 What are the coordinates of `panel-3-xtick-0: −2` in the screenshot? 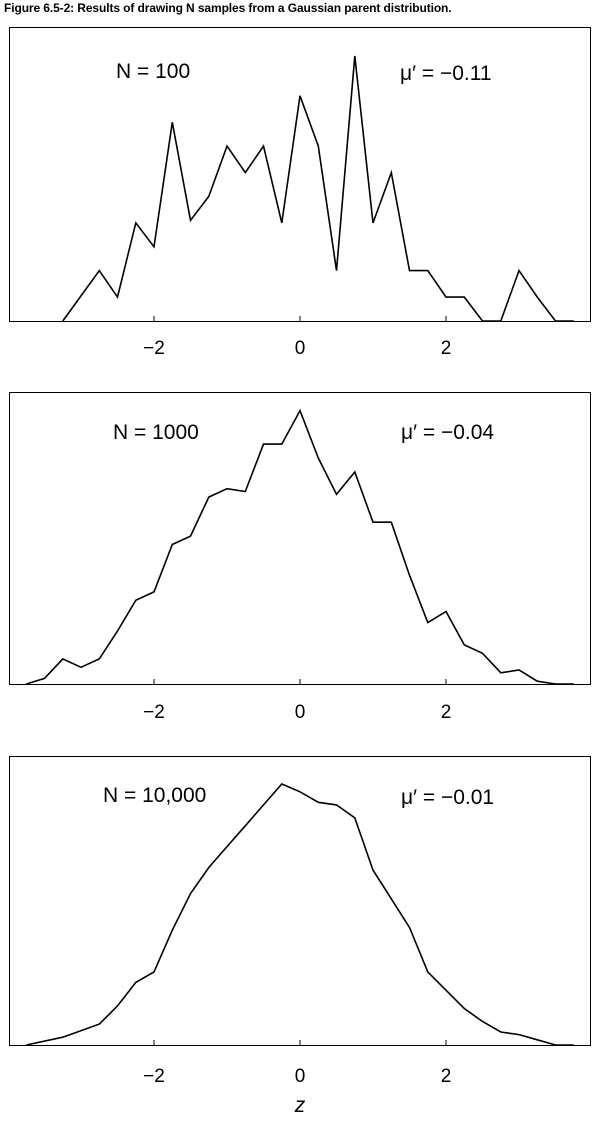 It's located at (154, 1076).